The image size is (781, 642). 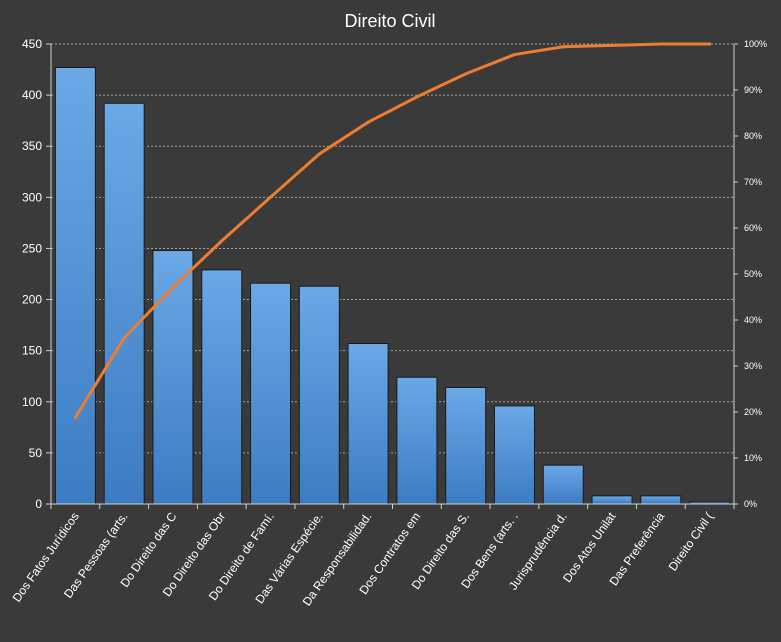 What do you see at coordinates (753, 366) in the screenshot?
I see `right-tick-label: 30%` at bounding box center [753, 366].